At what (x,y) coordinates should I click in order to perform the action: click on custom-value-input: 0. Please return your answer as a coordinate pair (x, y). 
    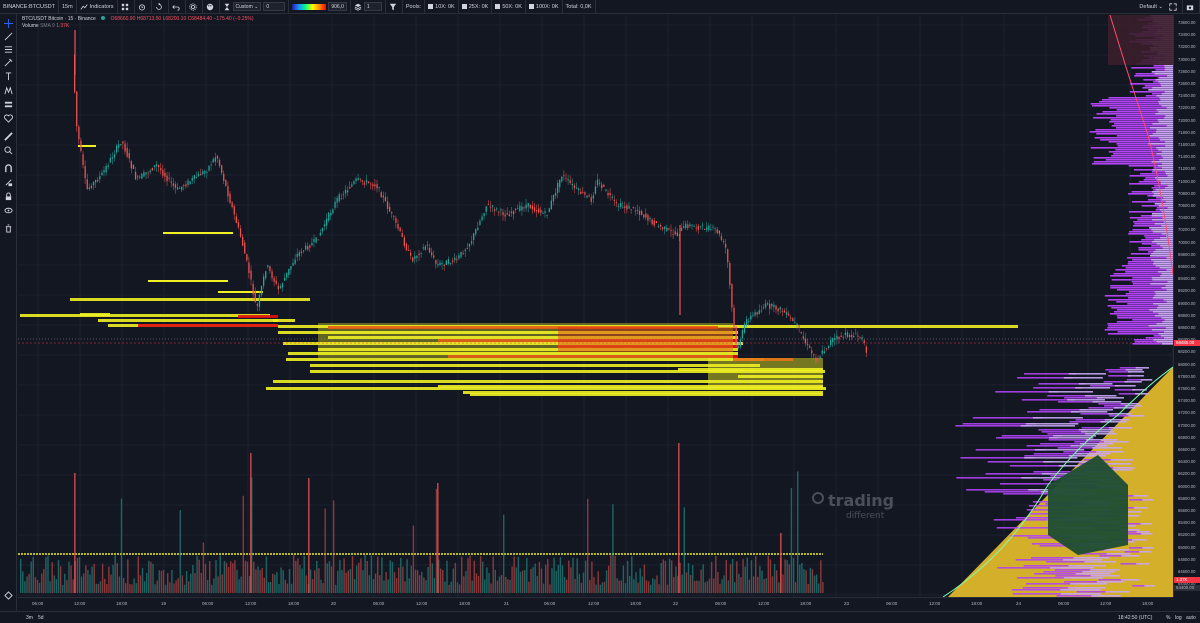
    Looking at the image, I should click on (274, 6).